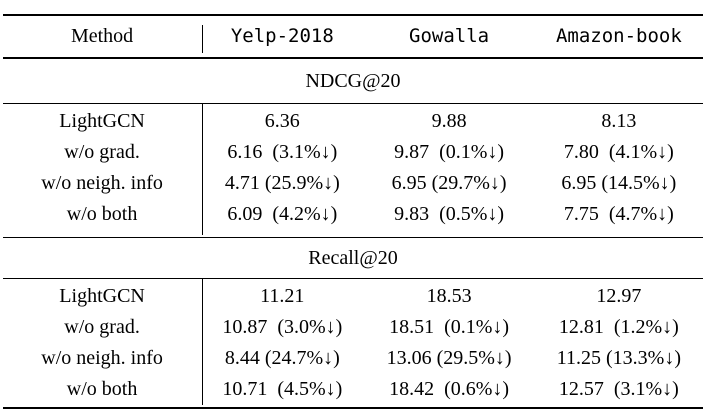  What do you see at coordinates (449, 214) in the screenshot?
I see `cell-value: 9.83 (0.5%↓)` at bounding box center [449, 214].